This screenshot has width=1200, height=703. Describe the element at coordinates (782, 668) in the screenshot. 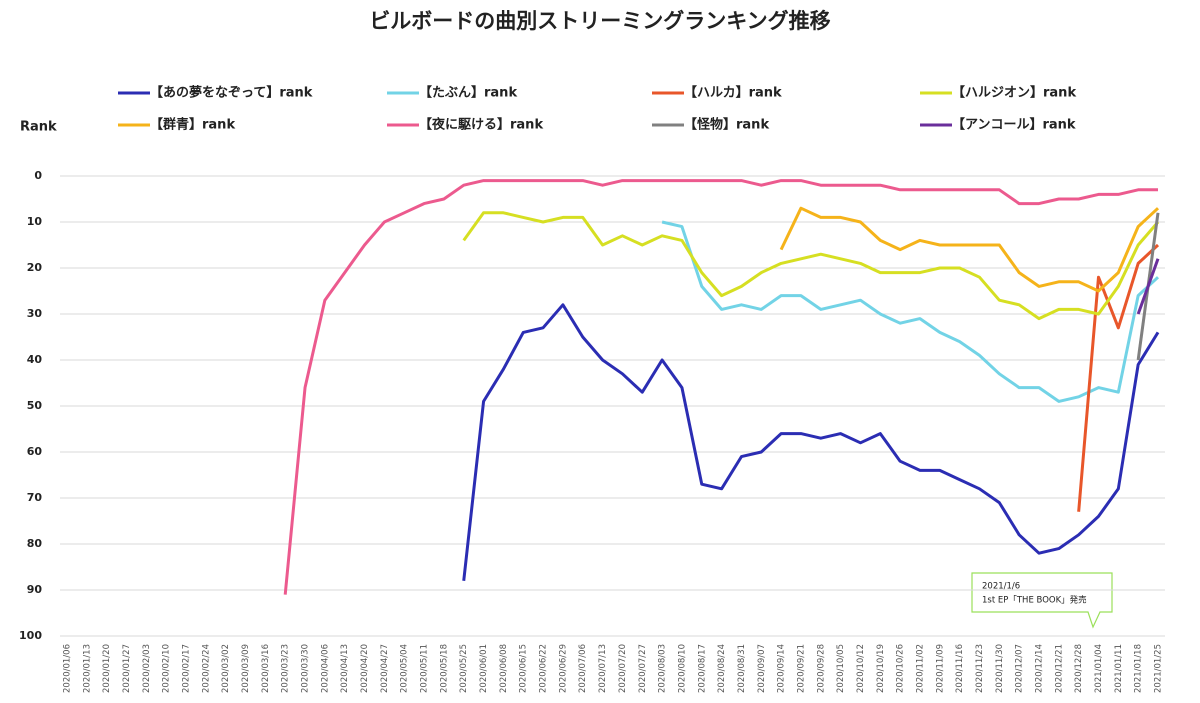

I see `x-tick-label: 2020/09/14` at that location.